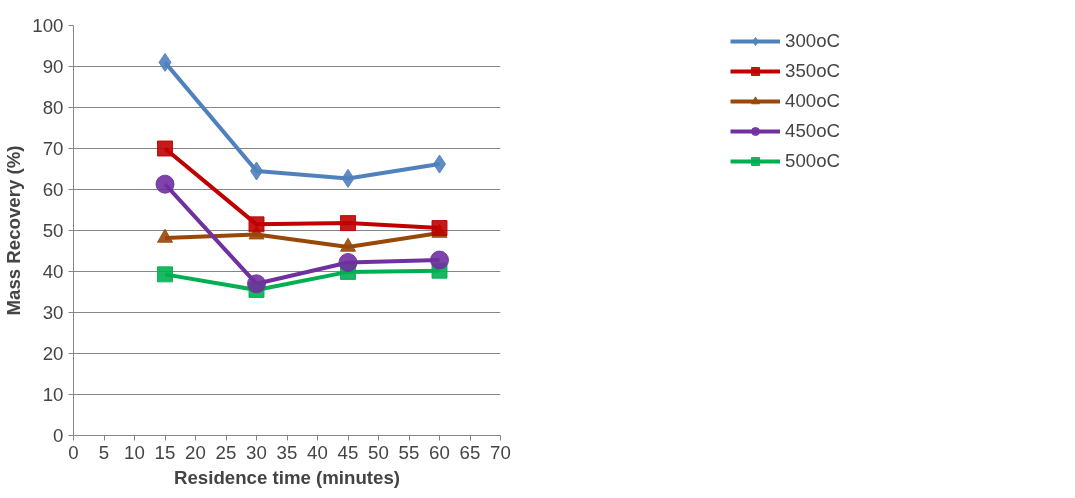  I want to click on legend-label: 500oC, so click(812, 161).